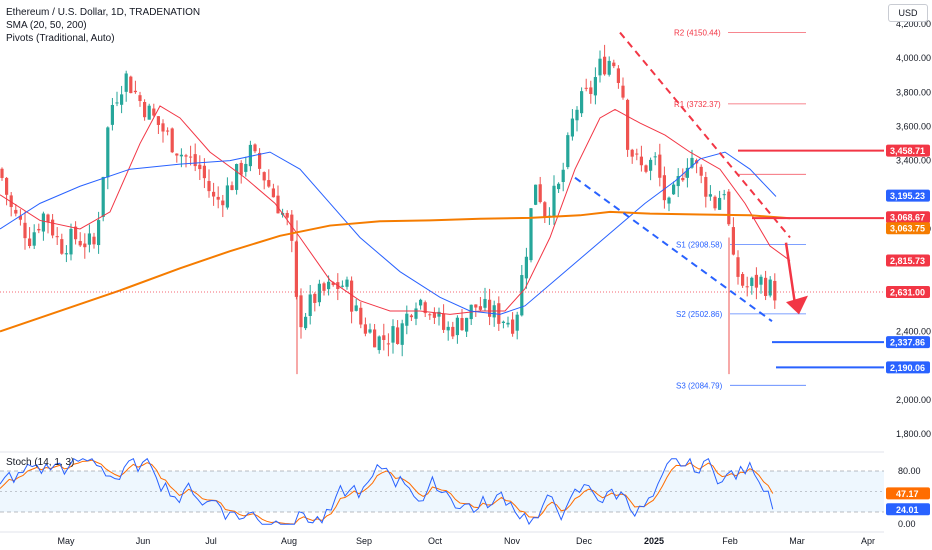 Image resolution: width=932 pixels, height=550 pixels. I want to click on stoch-legend: Stoch (14, 1, 3), so click(40, 462).